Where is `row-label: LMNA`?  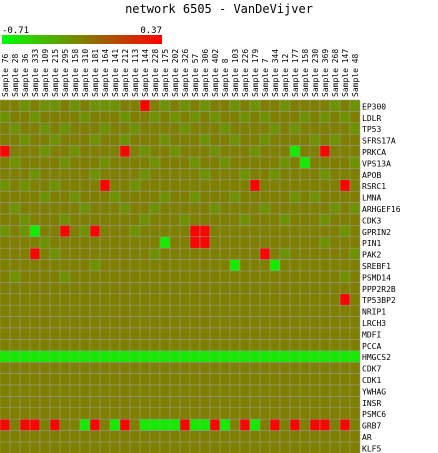 row-label: LMNA is located at coordinates (371, 198).